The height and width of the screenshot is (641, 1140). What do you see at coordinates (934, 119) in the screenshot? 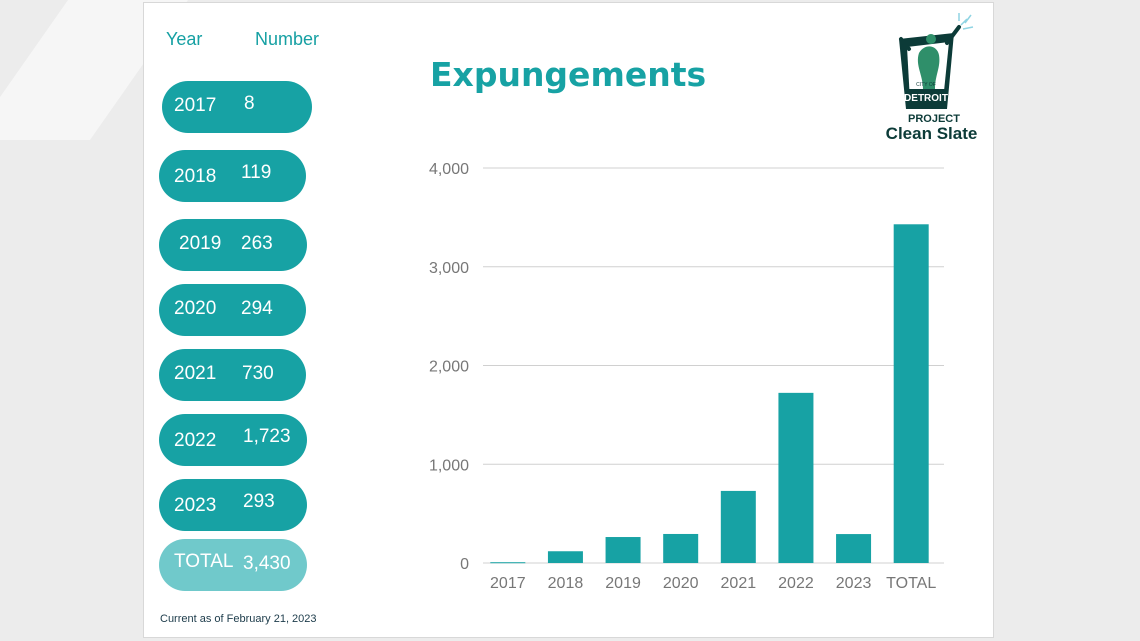
I see `logo-project-text: PROJECT` at bounding box center [934, 119].